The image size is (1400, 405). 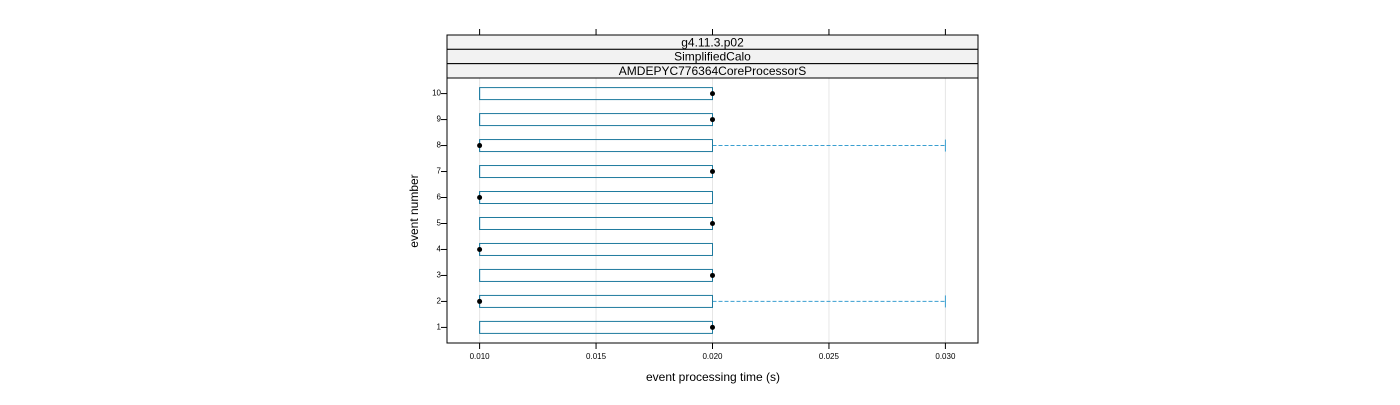 I want to click on x-tick-label: 0.030, so click(x=945, y=356).